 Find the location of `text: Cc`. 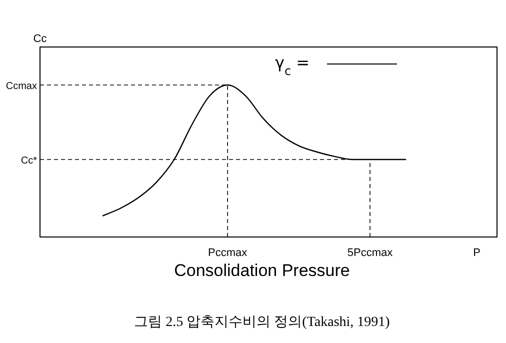

text: Cc is located at coordinates (40, 39).